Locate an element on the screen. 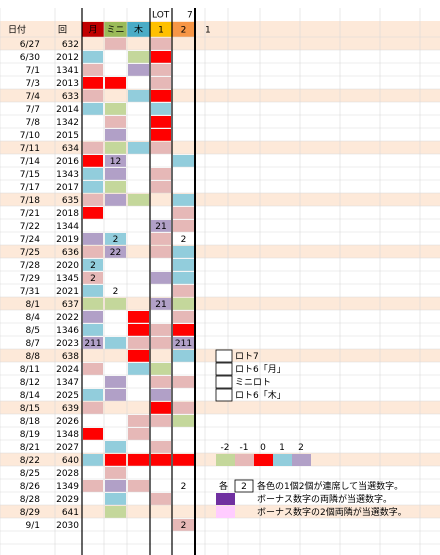  cell-label: 21 is located at coordinates (160, 305).